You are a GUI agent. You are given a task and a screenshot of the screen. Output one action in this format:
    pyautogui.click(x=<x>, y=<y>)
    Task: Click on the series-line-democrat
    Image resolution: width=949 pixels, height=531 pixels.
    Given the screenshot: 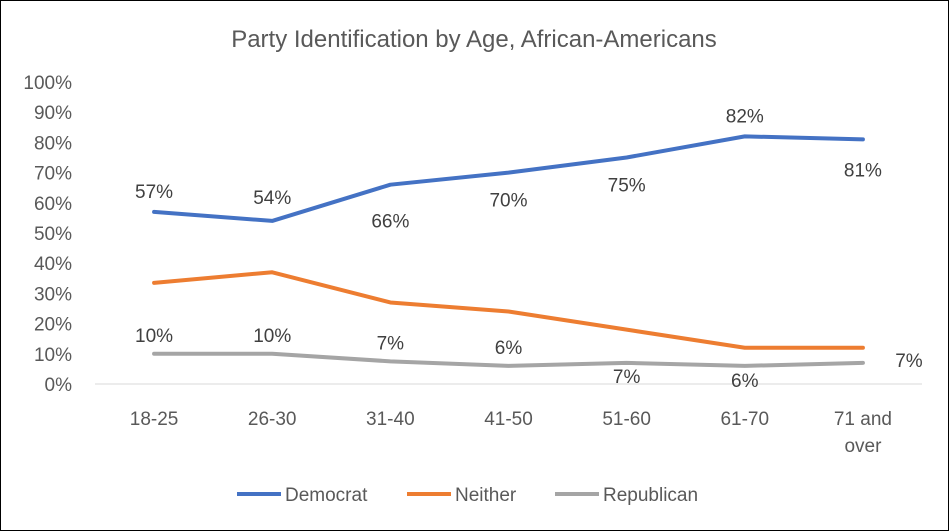 What is the action you would take?
    pyautogui.click(x=508, y=178)
    